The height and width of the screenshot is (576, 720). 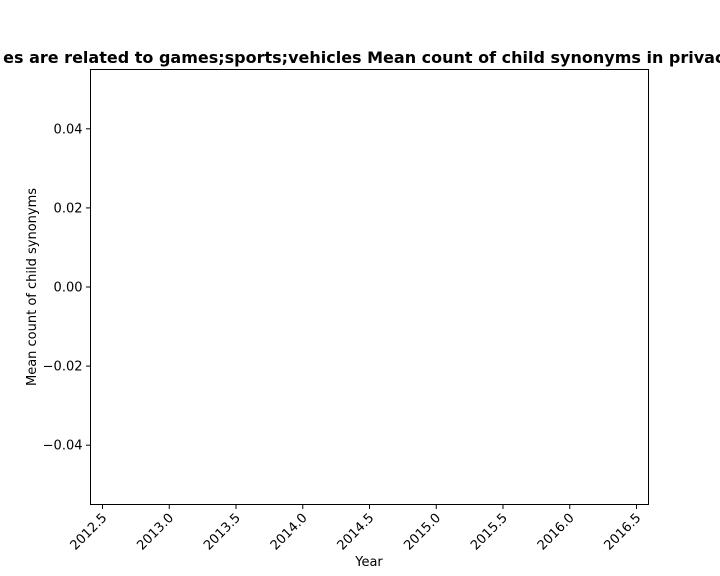 I want to click on x-tick-label: 2015.0, so click(x=422, y=532).